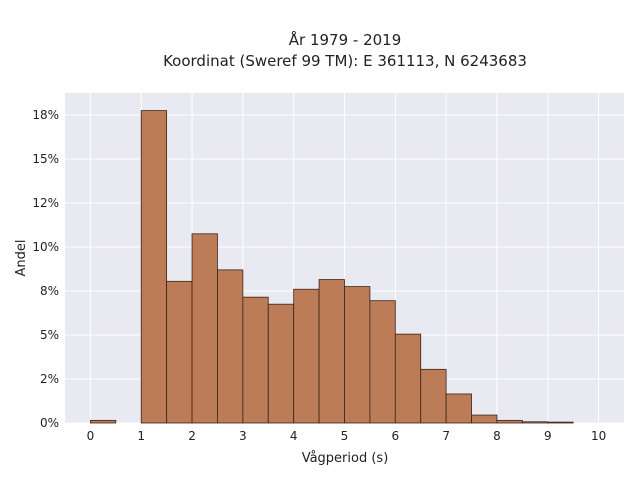  Describe the element at coordinates (395, 436) in the screenshot. I see `x-tick-label: 6` at that location.